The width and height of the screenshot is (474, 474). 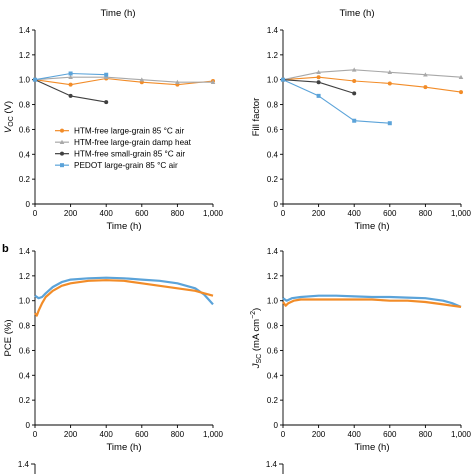 What do you see at coordinates (8, 108) in the screenshot?
I see `y-label-unit: (V)` at bounding box center [8, 108].